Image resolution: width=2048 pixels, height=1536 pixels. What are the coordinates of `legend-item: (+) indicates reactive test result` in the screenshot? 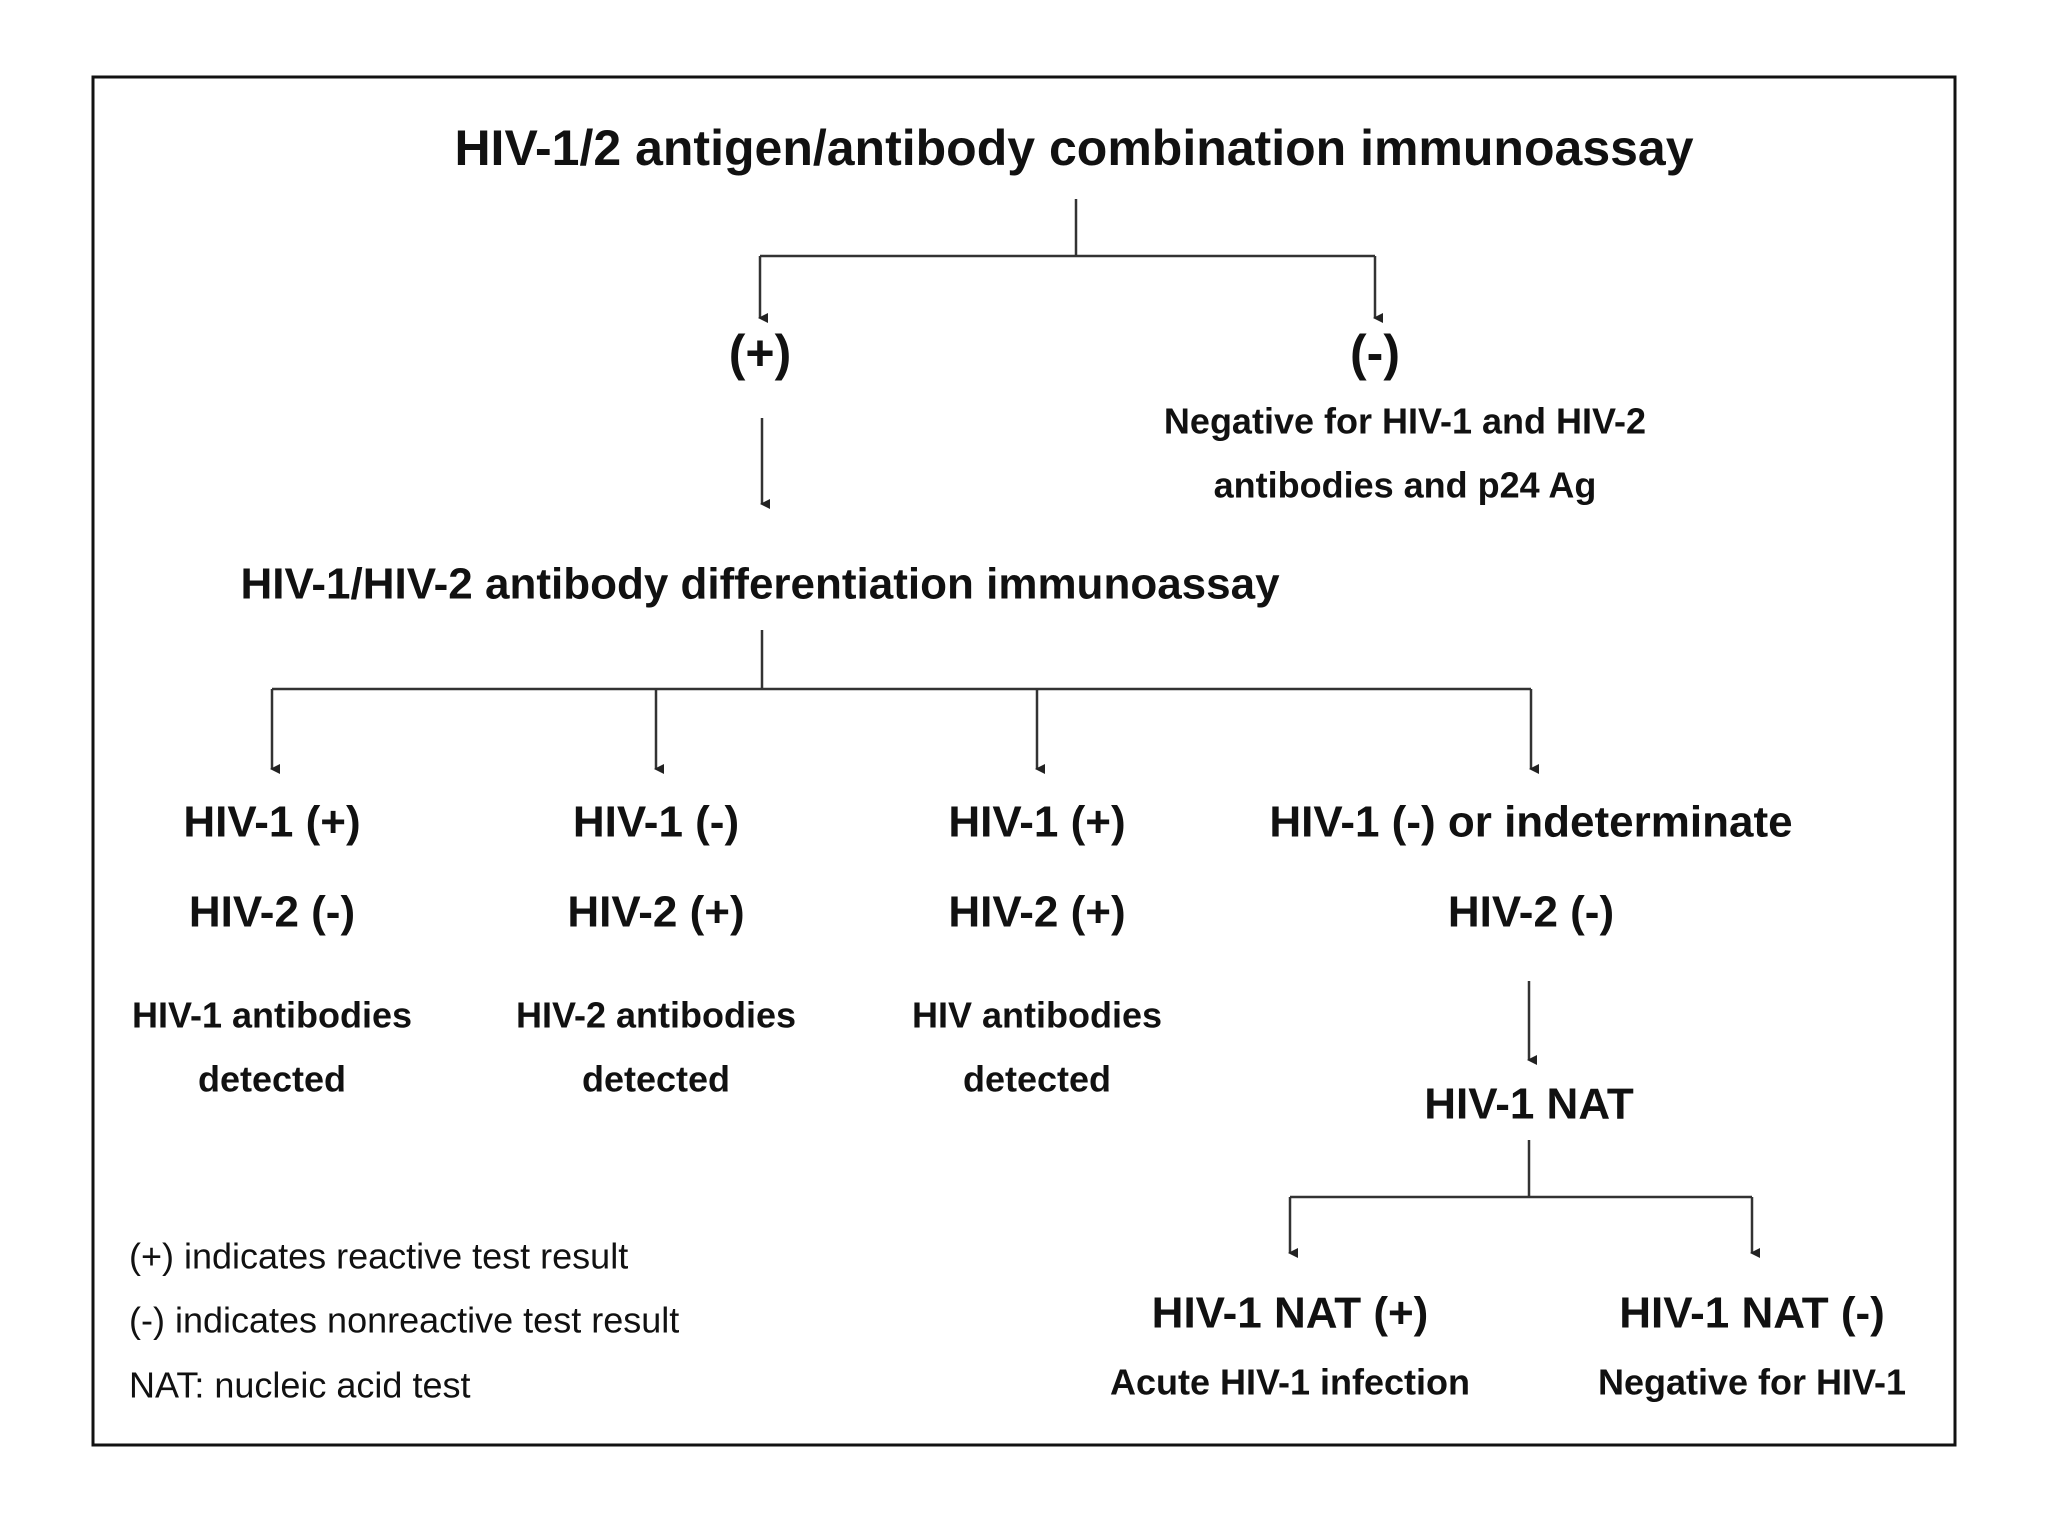 It's located at (378, 1256).